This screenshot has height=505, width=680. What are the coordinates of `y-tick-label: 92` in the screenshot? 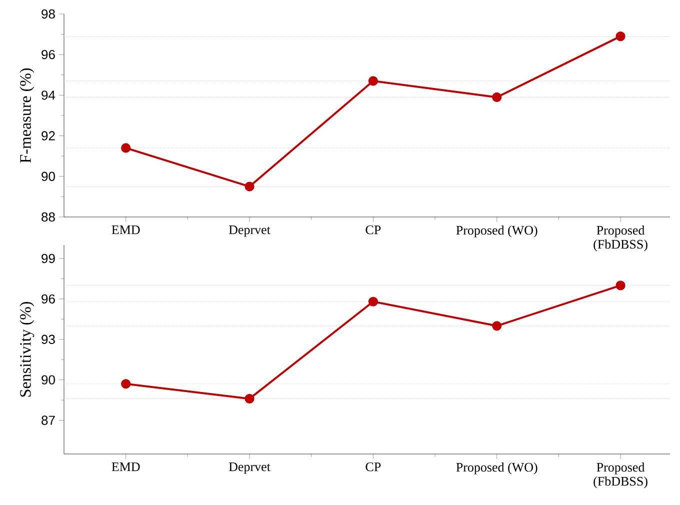 It's located at (48, 135).